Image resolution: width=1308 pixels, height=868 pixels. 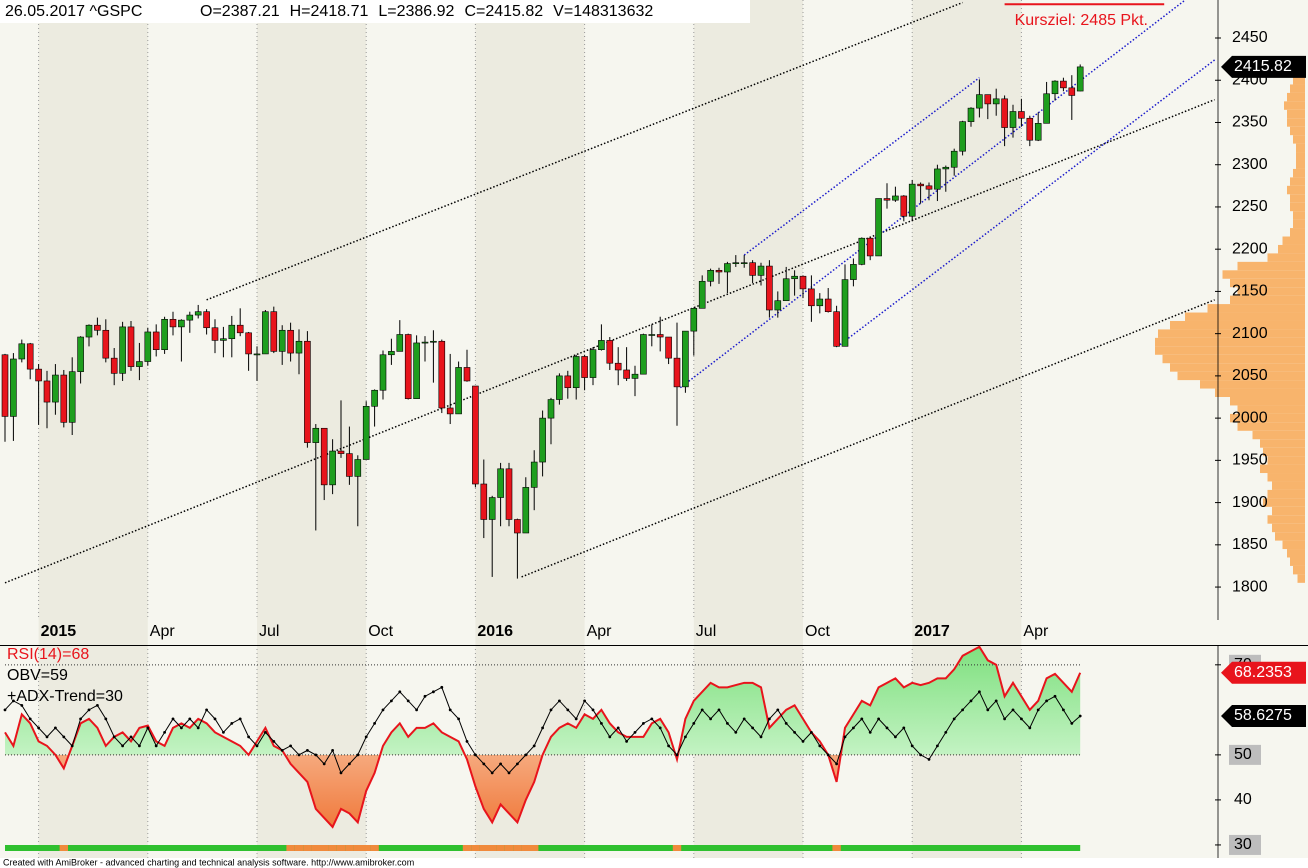 What do you see at coordinates (503, 11) in the screenshot?
I see `quote-label: C=2415.82` at bounding box center [503, 11].